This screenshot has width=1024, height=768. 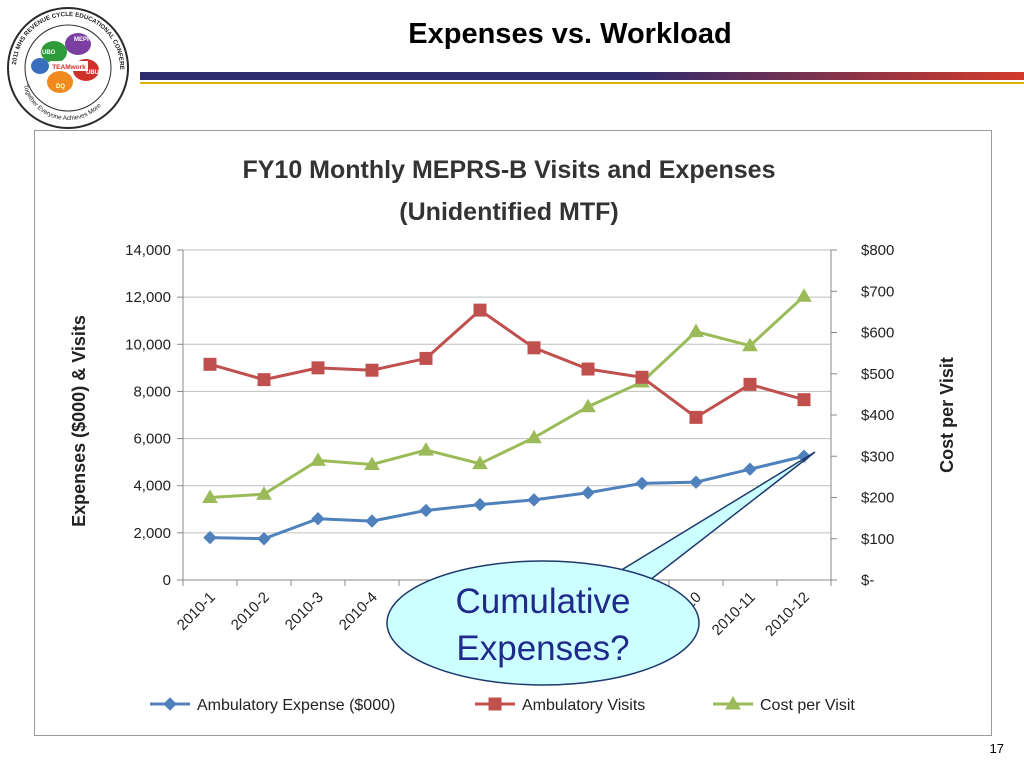 I want to click on logo-hand-label: DQ, so click(x=60, y=87).